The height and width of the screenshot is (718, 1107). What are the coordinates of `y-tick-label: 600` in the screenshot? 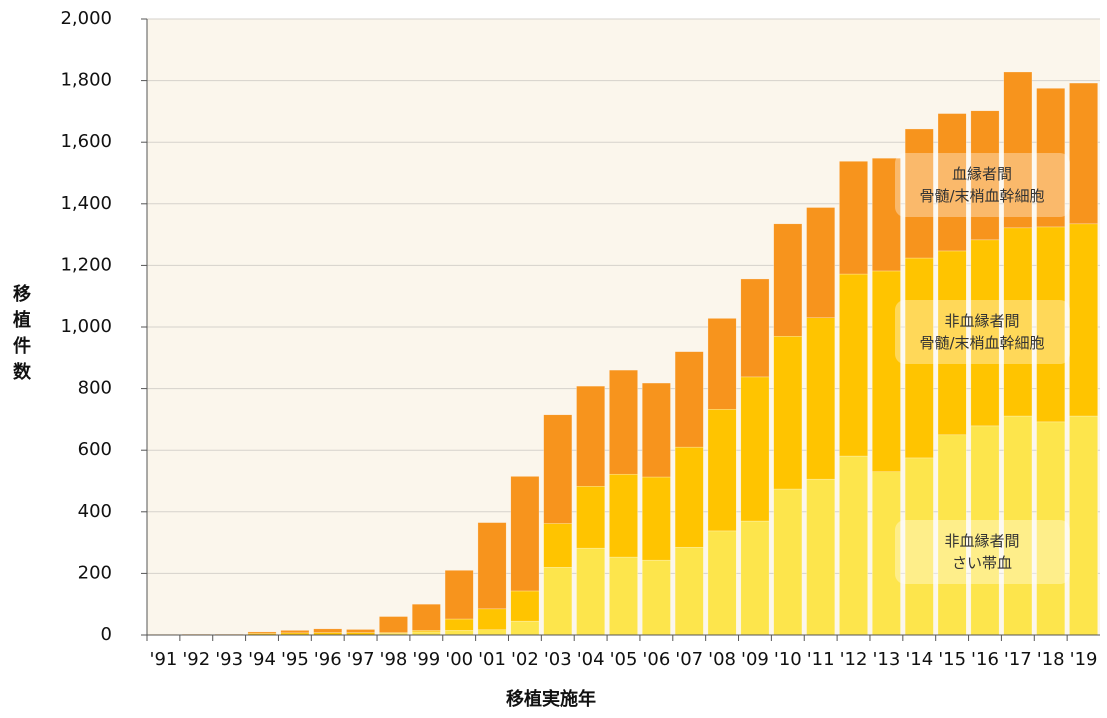 It's located at (95, 449).